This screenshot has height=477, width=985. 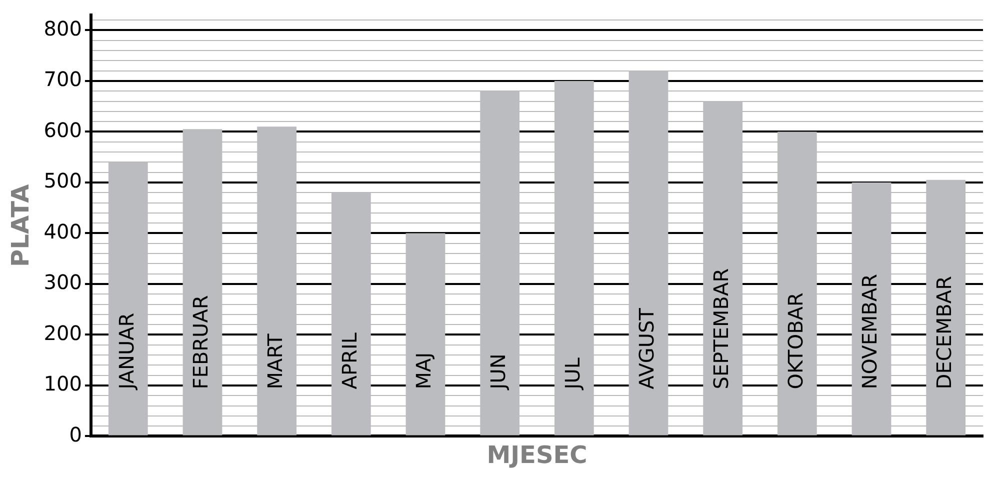 I want to click on x-tick-label: AVGUST, so click(x=646, y=348).